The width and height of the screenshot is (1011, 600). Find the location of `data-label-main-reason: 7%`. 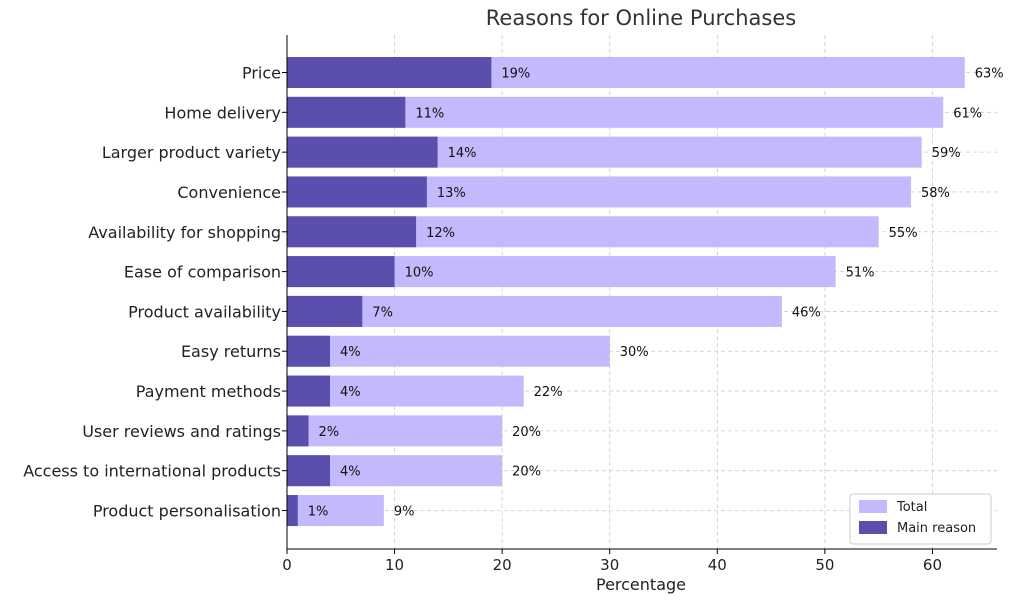

data-label-main-reason: 7% is located at coordinates (382, 312).